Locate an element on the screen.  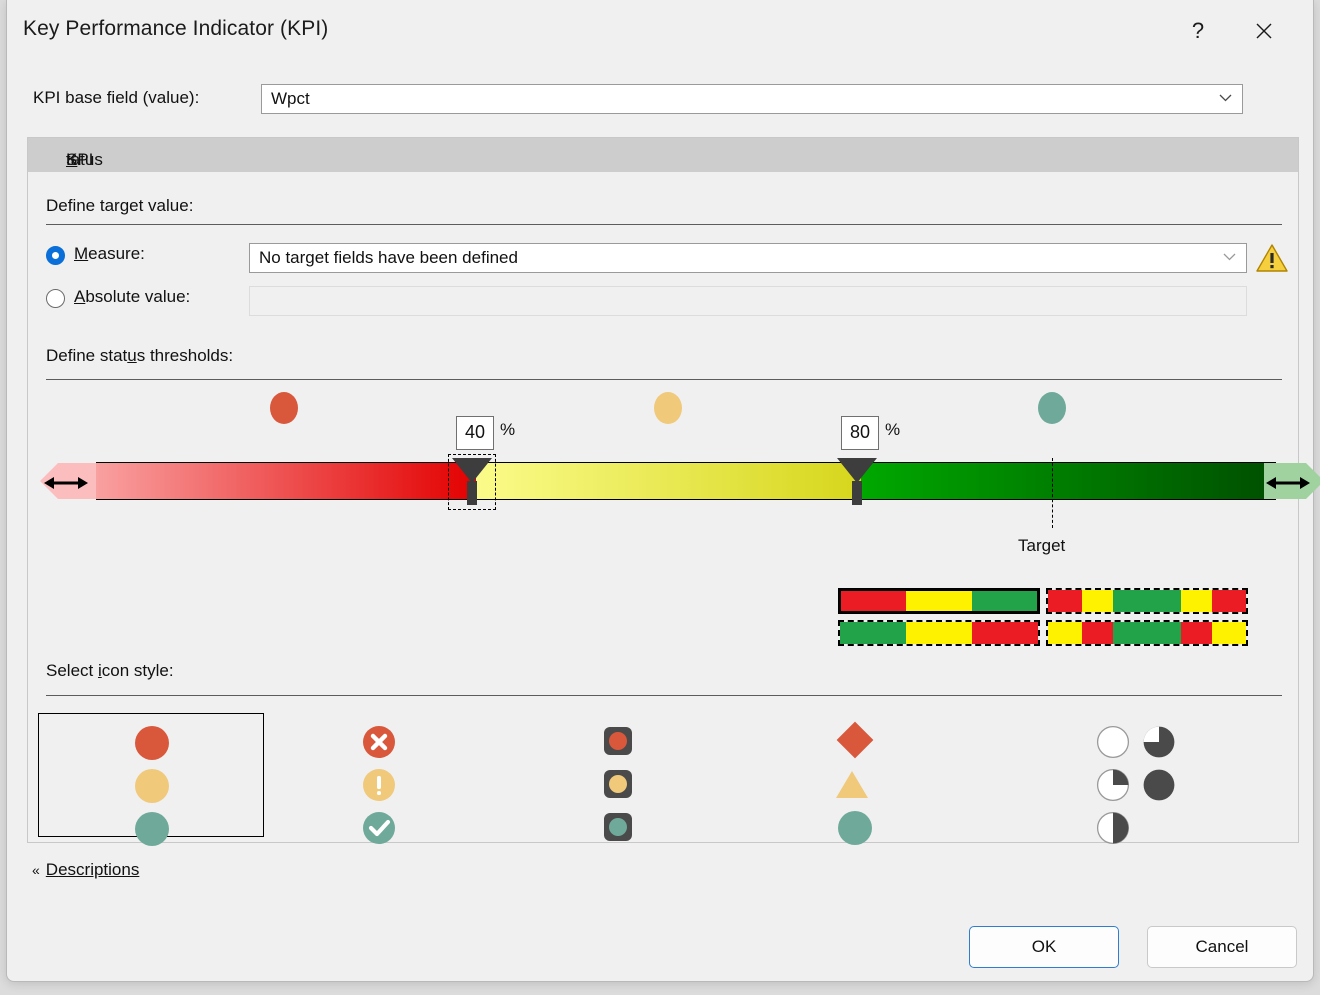
threshold-handle-high is located at coordinates (861, 486).